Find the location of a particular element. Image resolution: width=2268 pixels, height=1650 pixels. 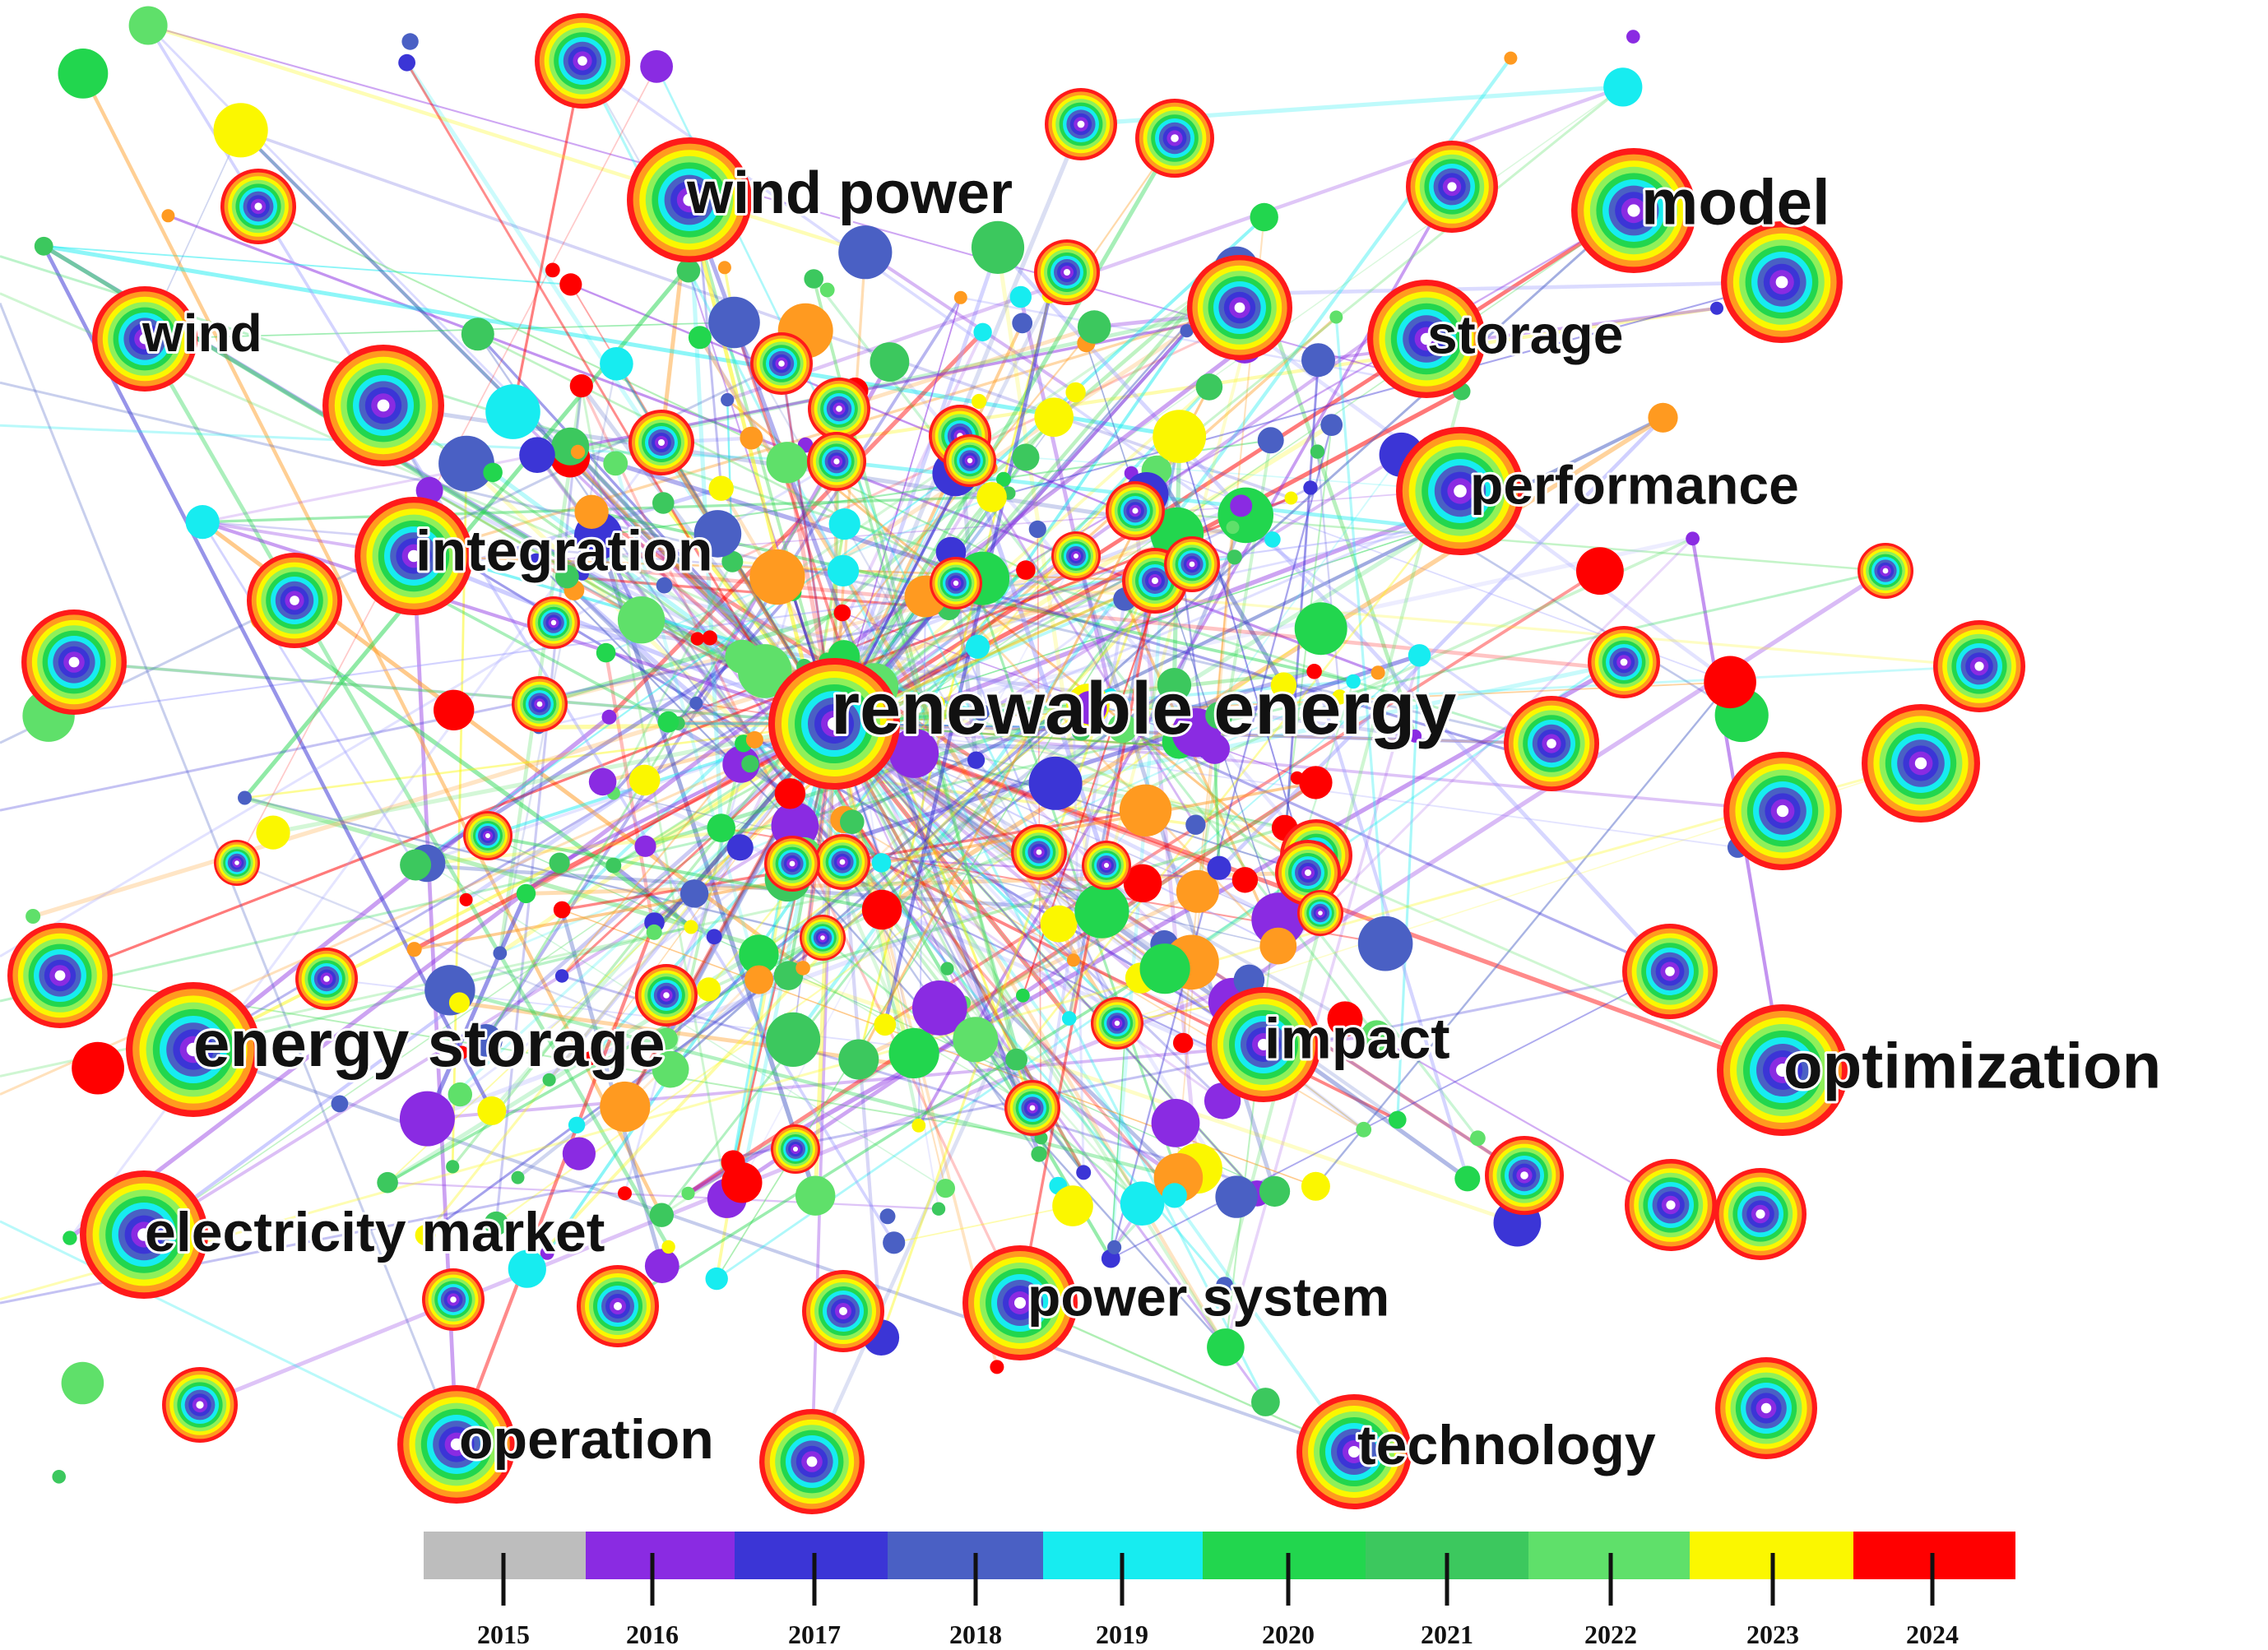

timeline-segment-2016 is located at coordinates (660, 1555).